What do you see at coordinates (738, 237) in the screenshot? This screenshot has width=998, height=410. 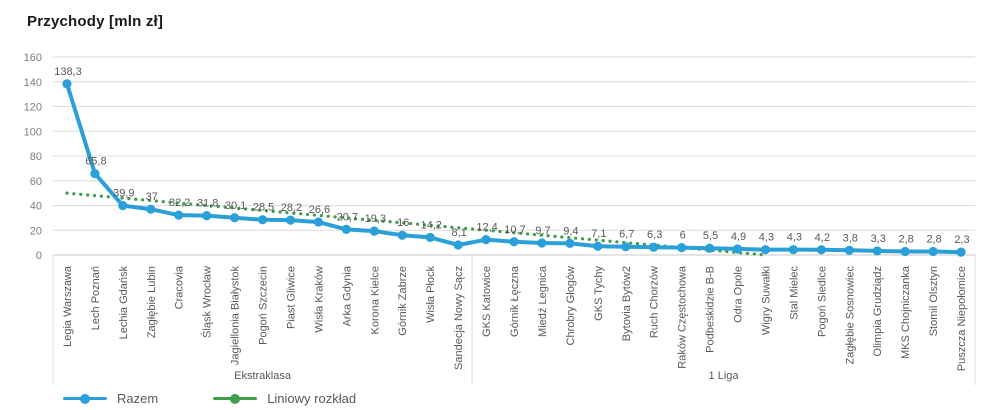 I see `data-label: 4,9` at bounding box center [738, 237].